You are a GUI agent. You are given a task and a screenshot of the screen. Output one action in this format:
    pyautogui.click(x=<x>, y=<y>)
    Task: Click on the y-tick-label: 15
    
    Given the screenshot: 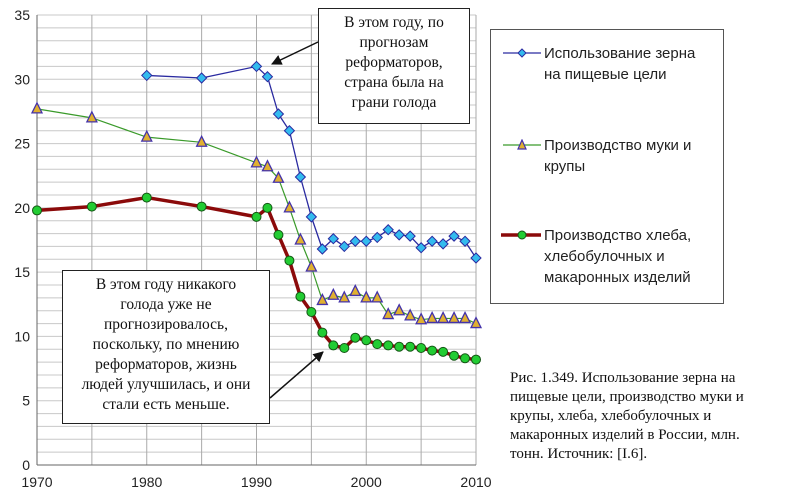 What is the action you would take?
    pyautogui.click(x=22, y=272)
    